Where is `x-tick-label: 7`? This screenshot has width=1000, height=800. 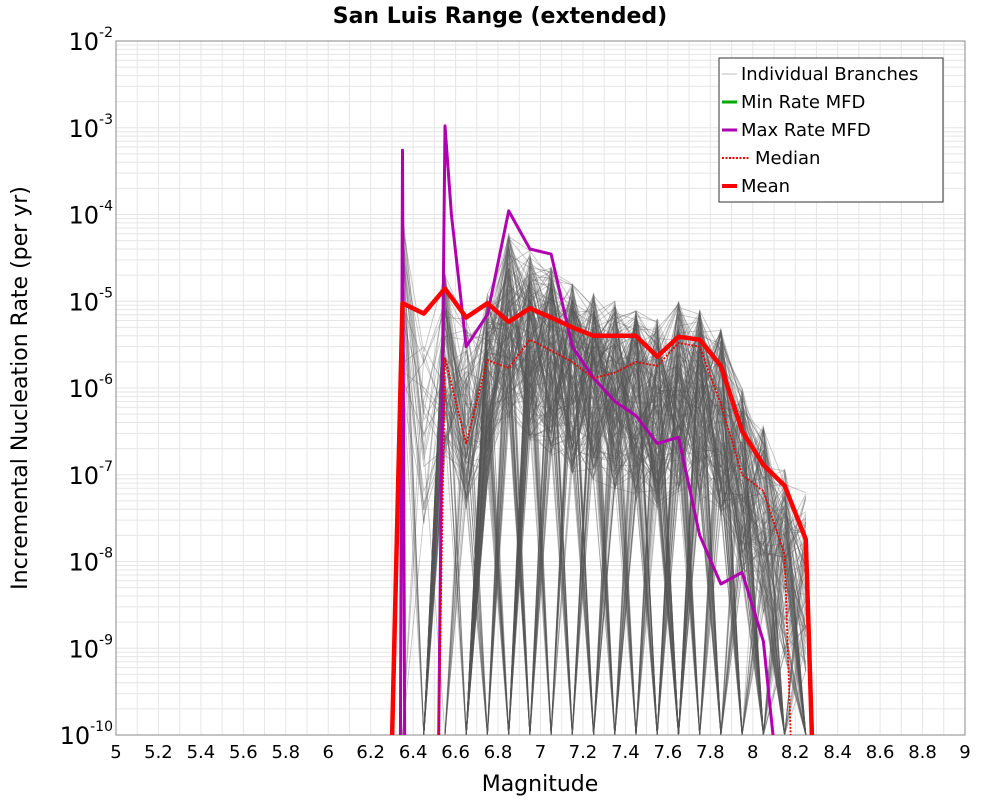
x-tick-label: 7 is located at coordinates (540, 752).